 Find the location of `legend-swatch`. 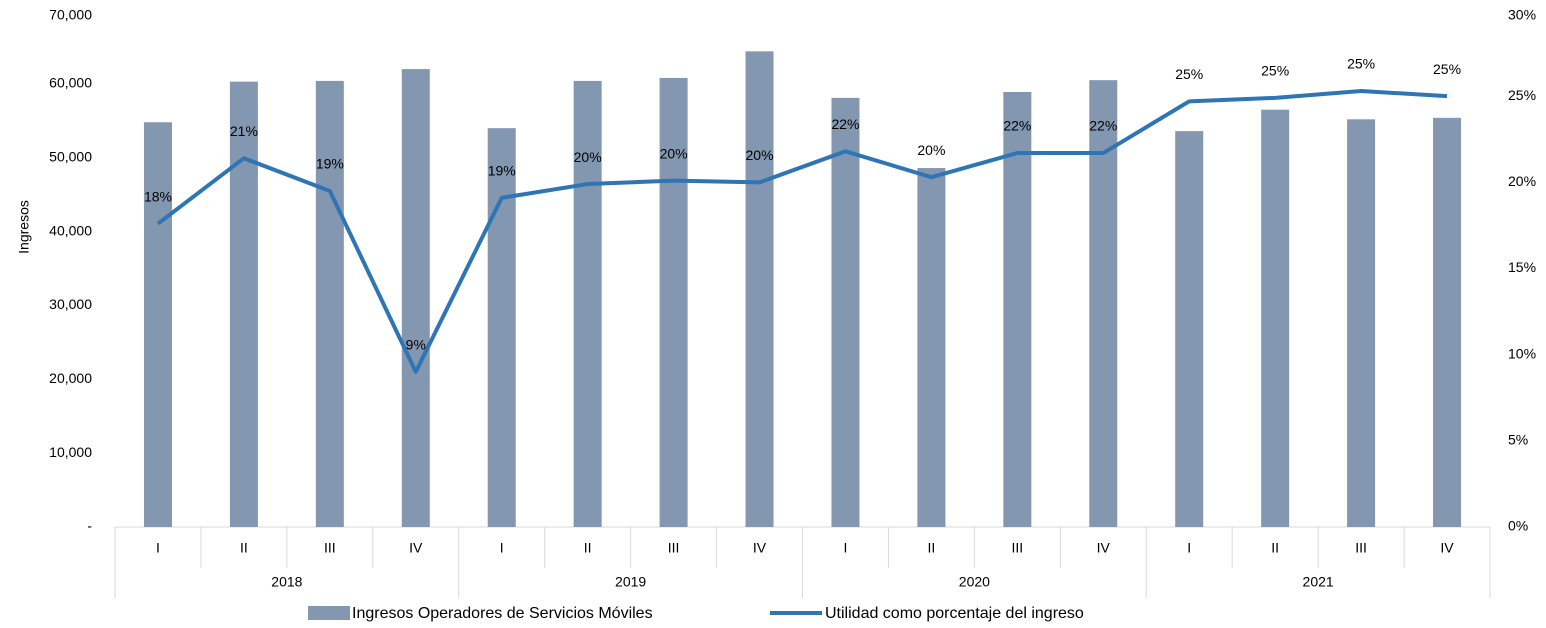

legend-swatch is located at coordinates (329, 613).